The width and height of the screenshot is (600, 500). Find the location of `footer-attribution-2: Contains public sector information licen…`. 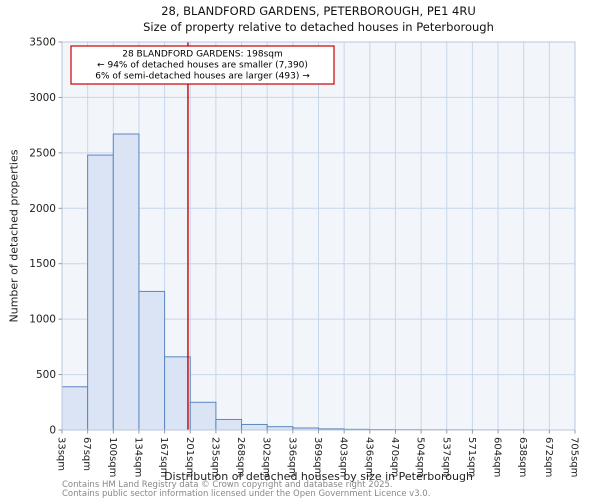

footer-attribution-2: Contains public sector information licen… is located at coordinates (246, 494).